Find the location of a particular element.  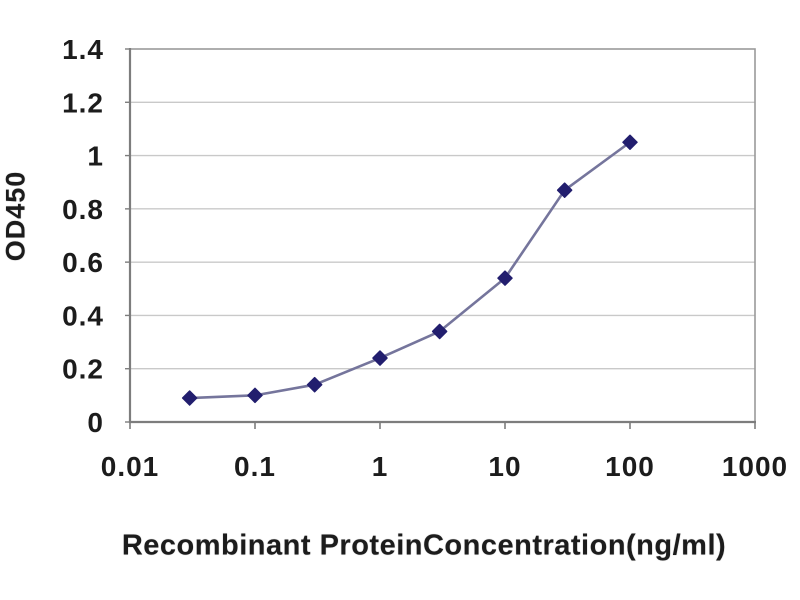

x-tick-label: 100 is located at coordinates (630, 466).